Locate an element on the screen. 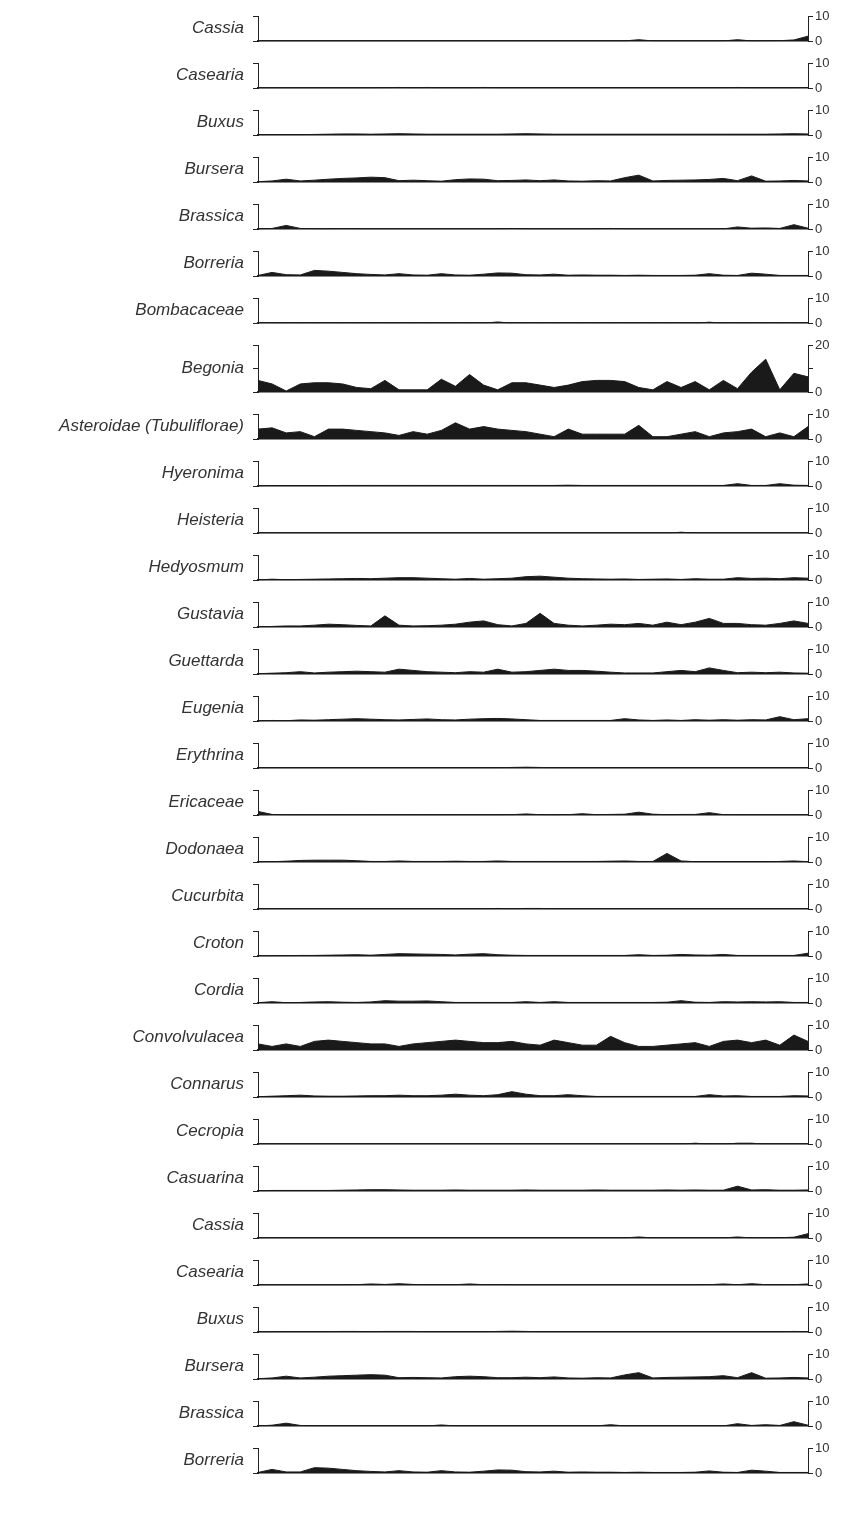 Image resolution: width=852 pixels, height=1520 pixels. y-axis-title: Guettarda is located at coordinates (206, 661).